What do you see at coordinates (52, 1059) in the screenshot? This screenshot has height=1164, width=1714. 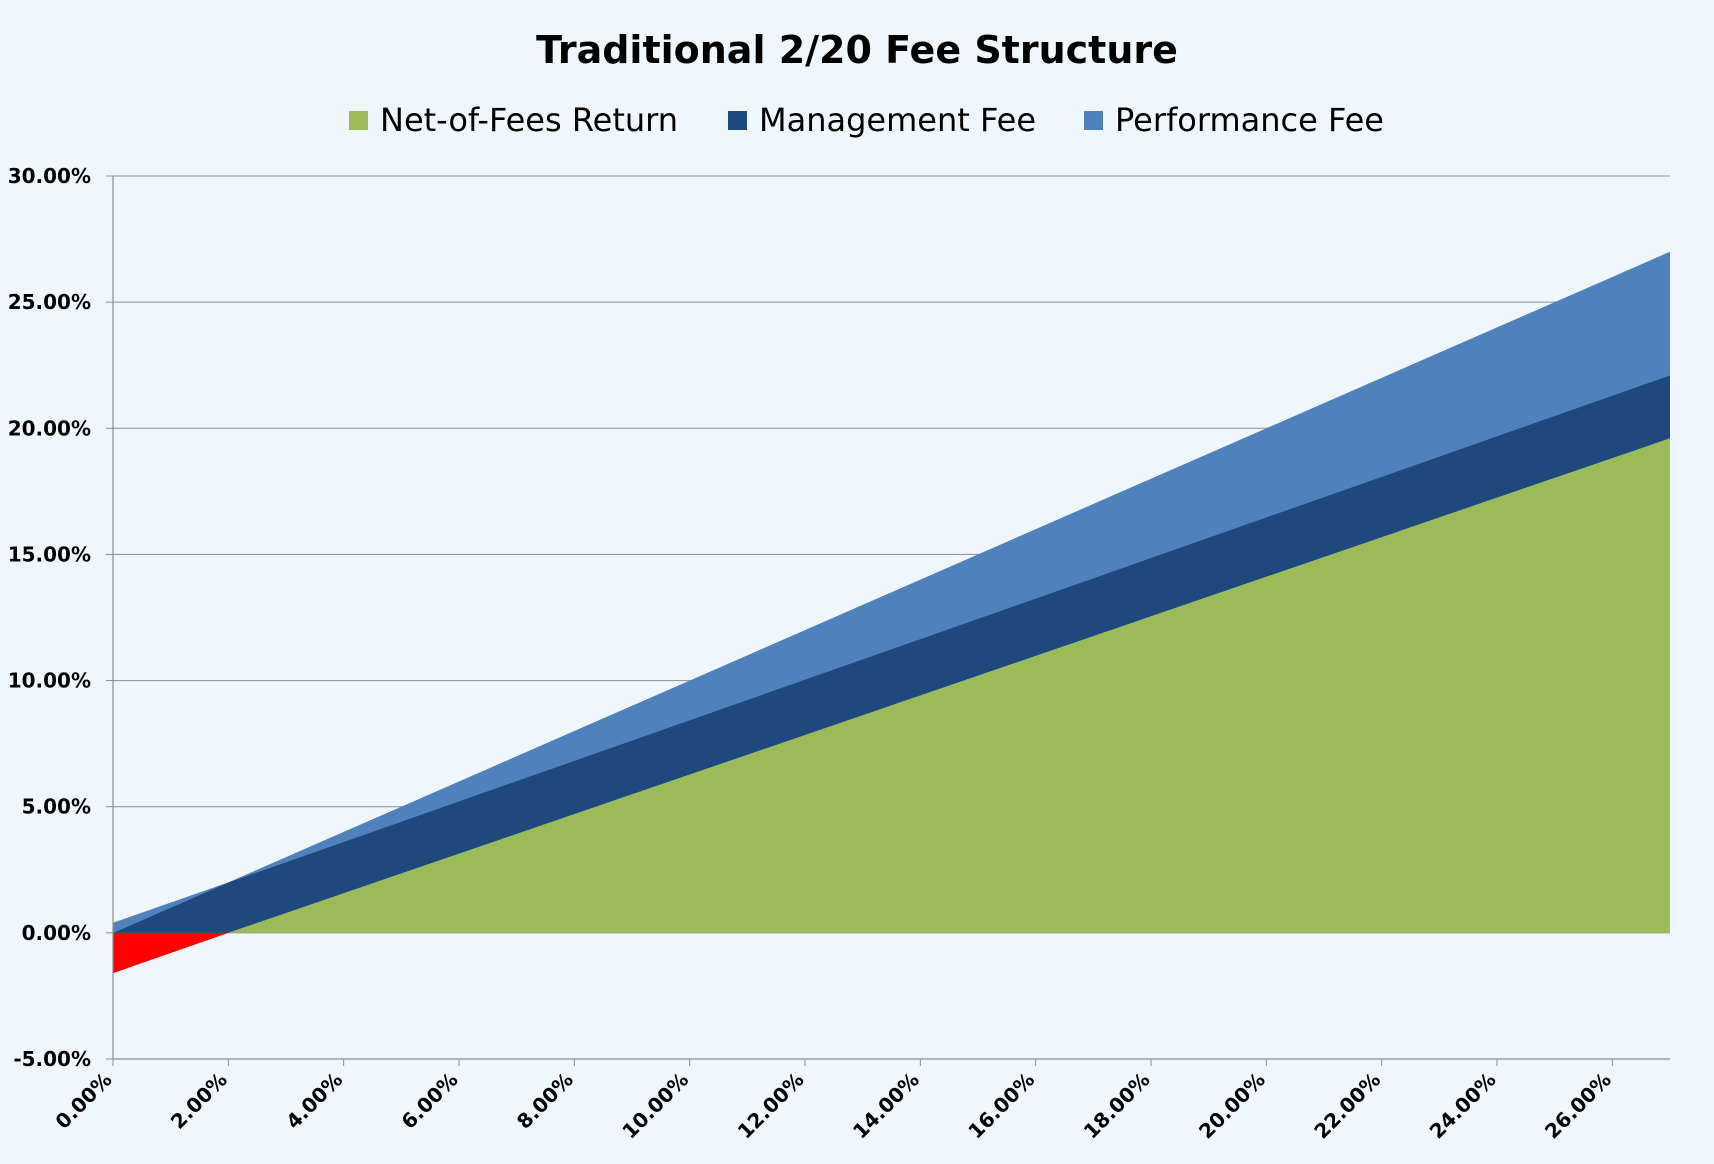 I see `y-tick-label: -5.00%` at bounding box center [52, 1059].